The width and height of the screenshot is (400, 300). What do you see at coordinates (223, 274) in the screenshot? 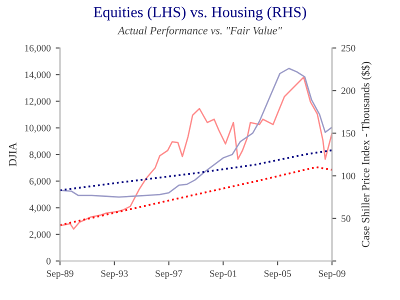
I see `x-tick-label: Sep-01` at bounding box center [223, 274].